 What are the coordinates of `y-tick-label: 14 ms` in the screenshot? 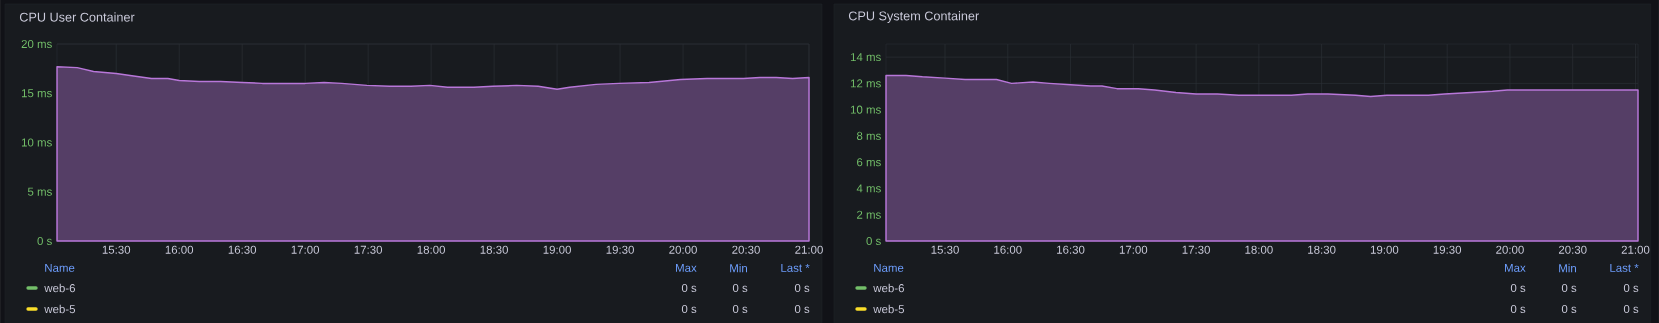 It's located at (865, 57).